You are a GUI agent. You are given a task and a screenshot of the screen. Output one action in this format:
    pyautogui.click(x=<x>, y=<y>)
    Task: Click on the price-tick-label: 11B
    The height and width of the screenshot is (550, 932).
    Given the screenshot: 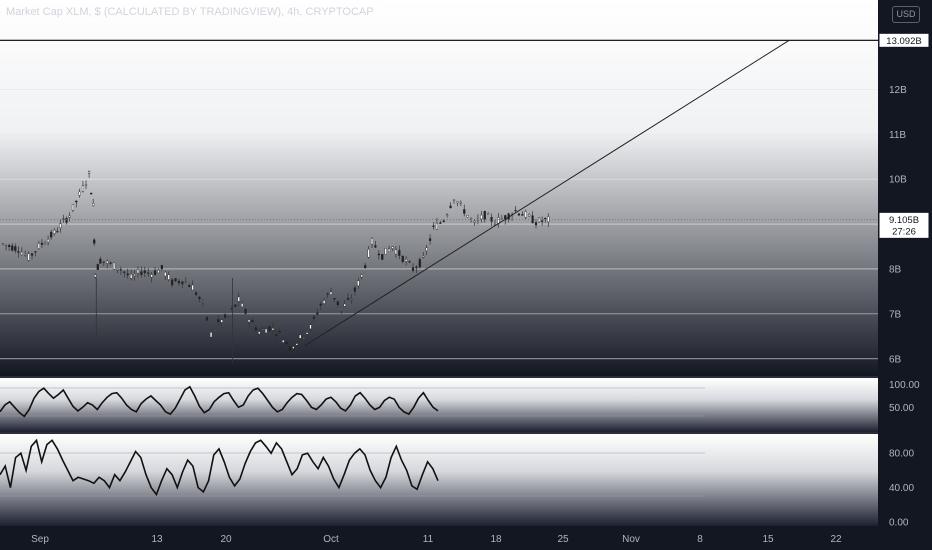 What is the action you would take?
    pyautogui.click(x=897, y=135)
    